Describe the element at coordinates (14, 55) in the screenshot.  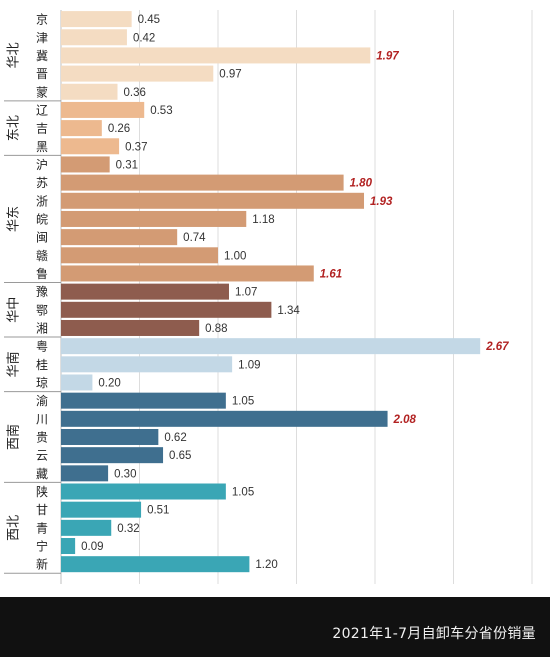
I see `region-label: 华北` at that location.